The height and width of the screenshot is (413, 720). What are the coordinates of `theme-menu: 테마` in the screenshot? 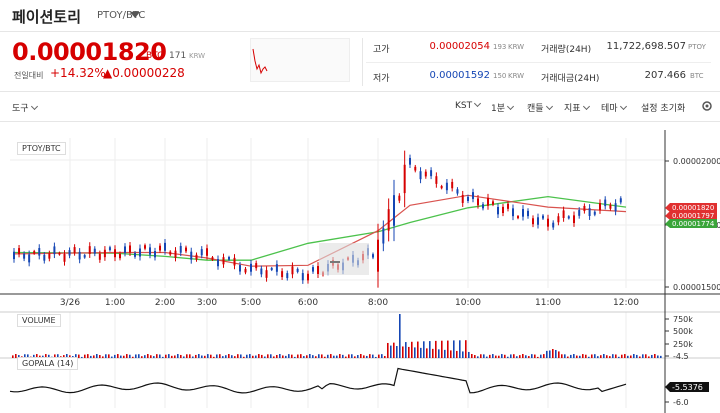 It's located at (614, 107).